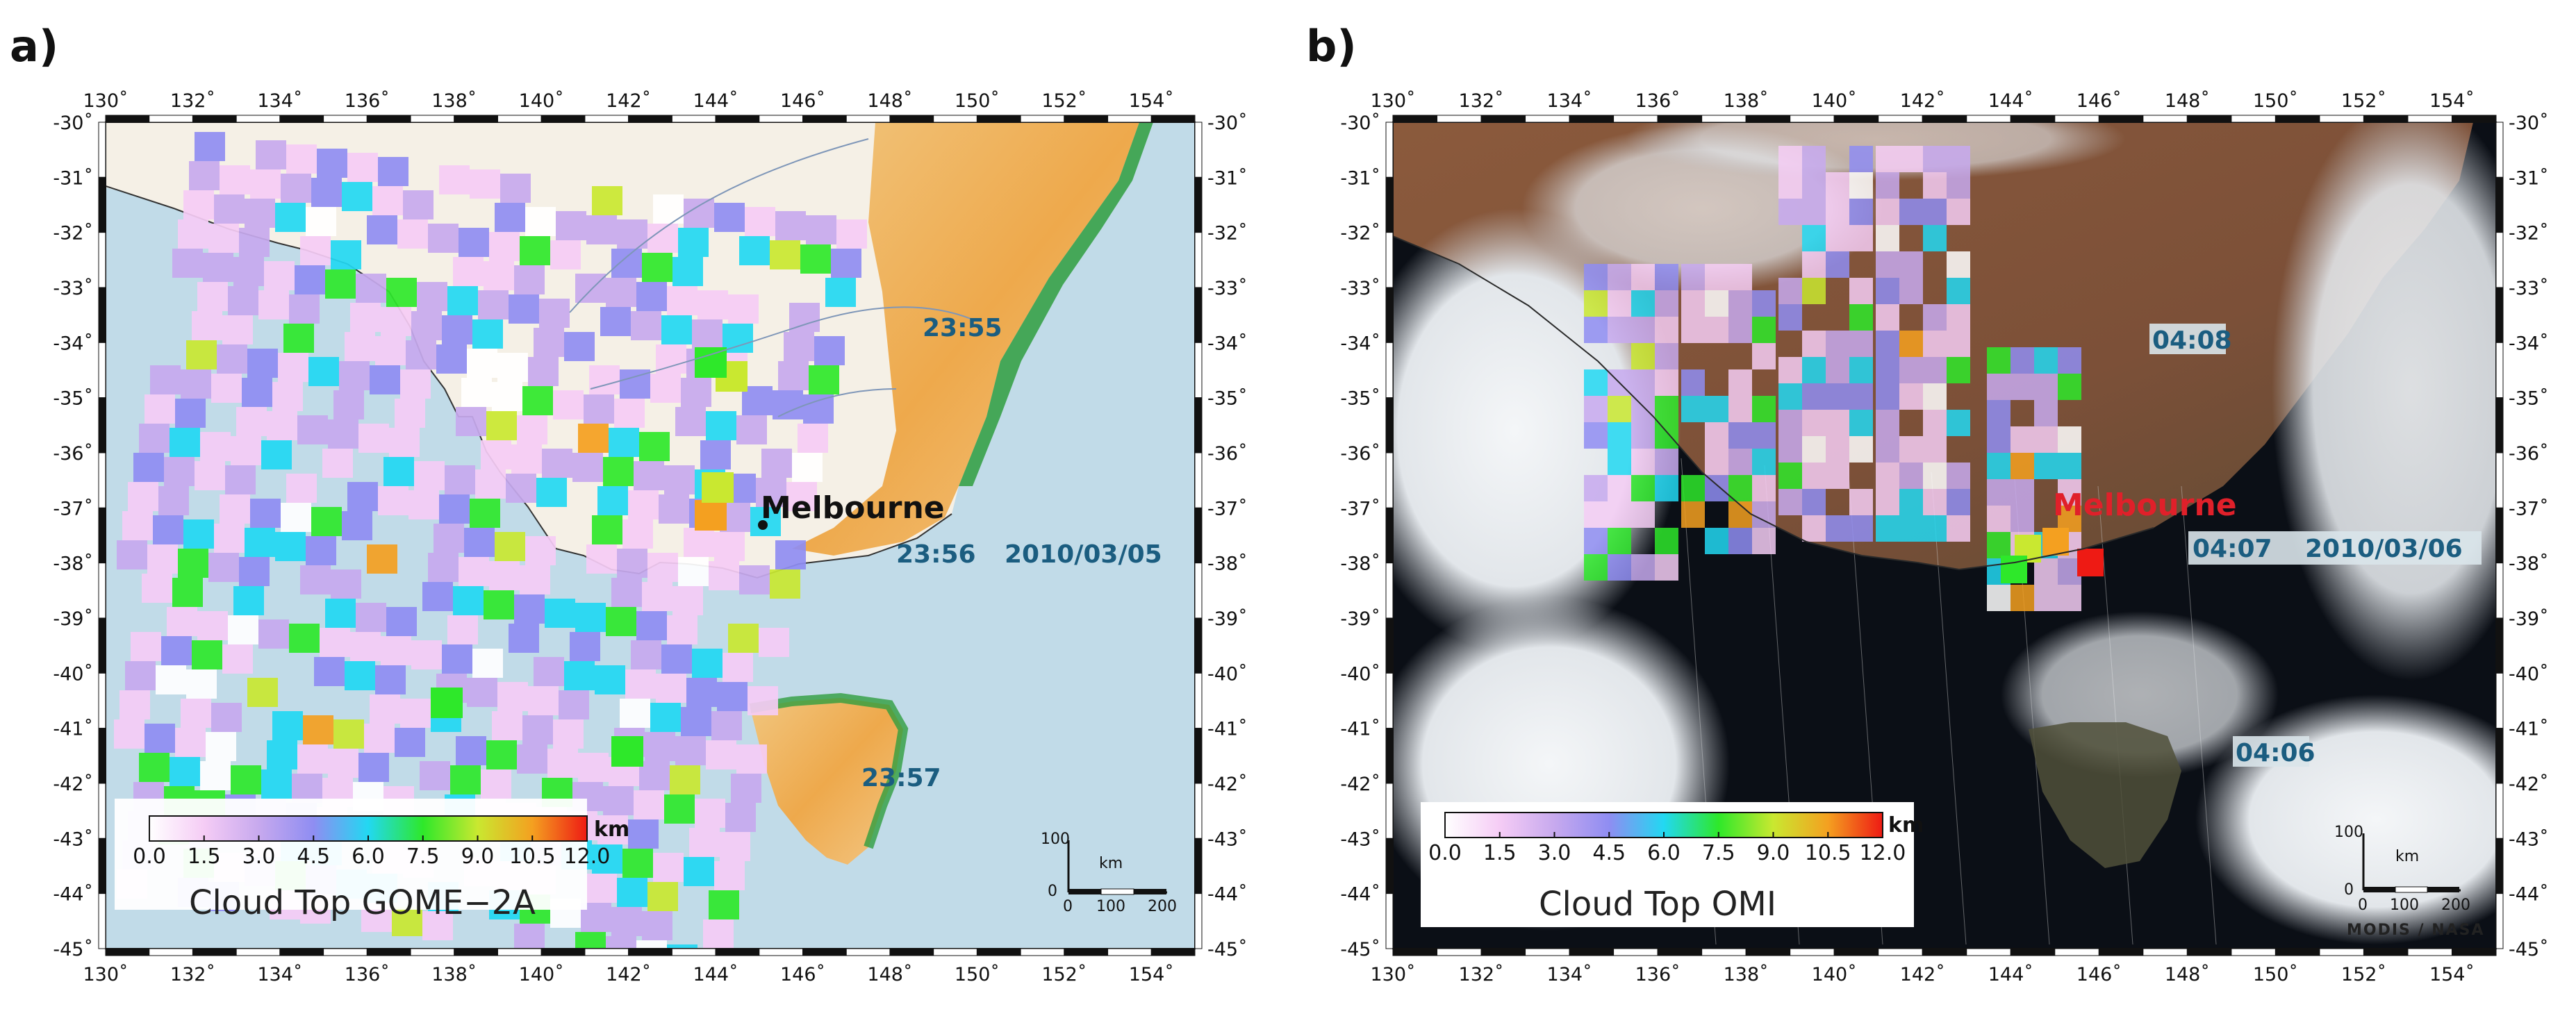  Describe the element at coordinates (978, 974) in the screenshot. I see `lon-label-bottom-a: 150˚` at that location.